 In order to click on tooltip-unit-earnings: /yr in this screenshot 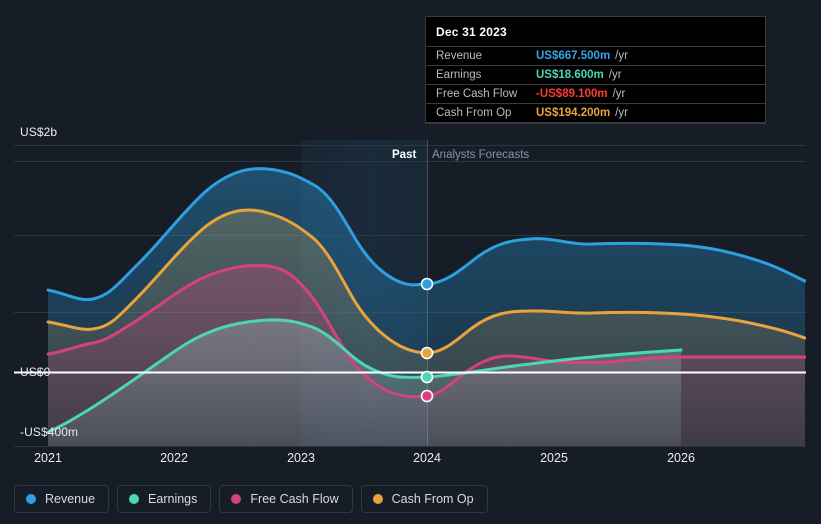, I will do `click(615, 75)`.